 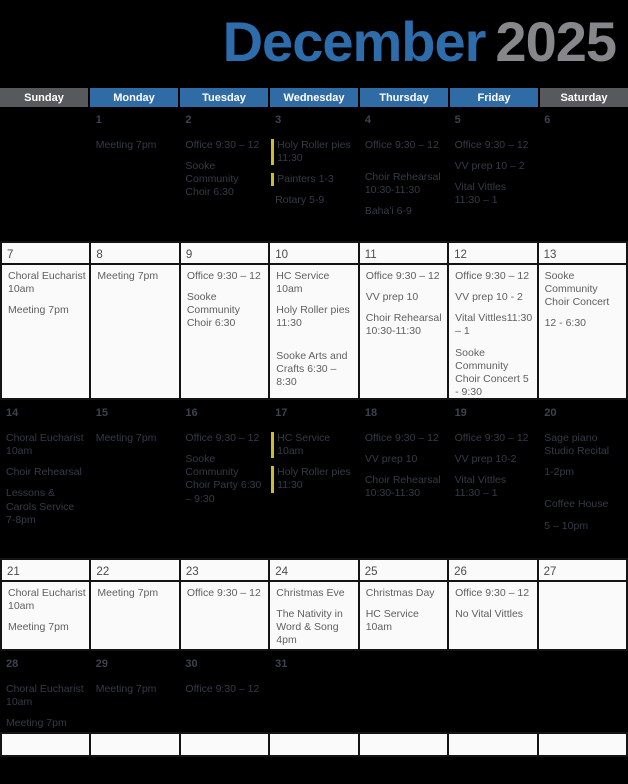 I want to click on day-cell: Office 9:30 – 12 No Vital Vittles, so click(x=494, y=616).